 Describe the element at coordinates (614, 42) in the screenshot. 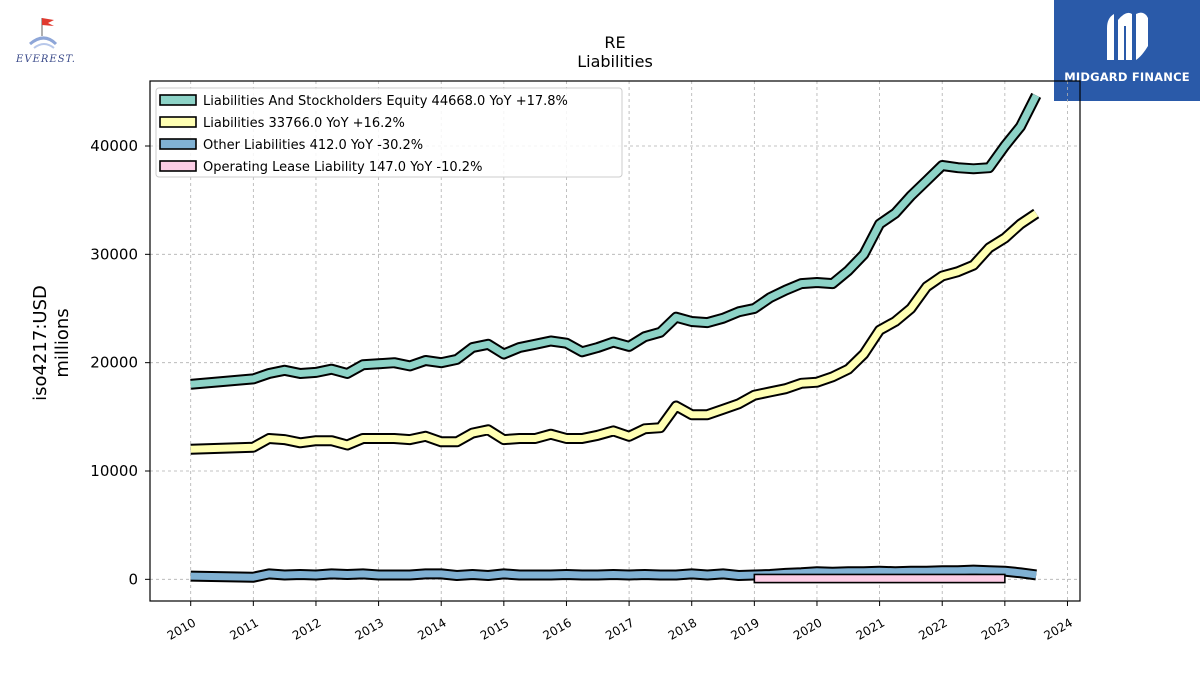

I see `chart-title: RE` at that location.